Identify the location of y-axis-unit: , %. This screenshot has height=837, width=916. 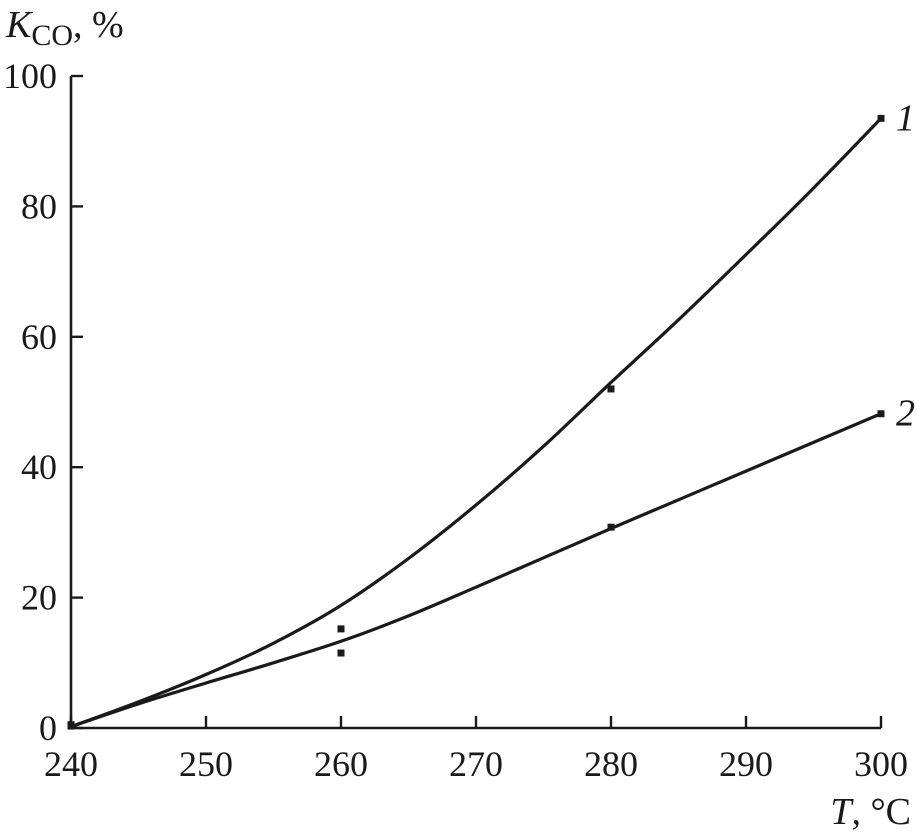
(98, 25).